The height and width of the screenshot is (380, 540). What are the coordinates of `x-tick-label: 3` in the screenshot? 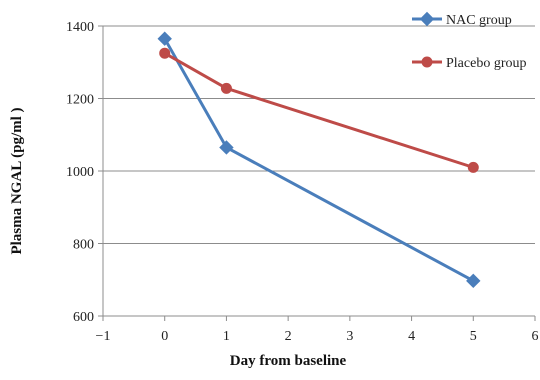 It's located at (349, 336).